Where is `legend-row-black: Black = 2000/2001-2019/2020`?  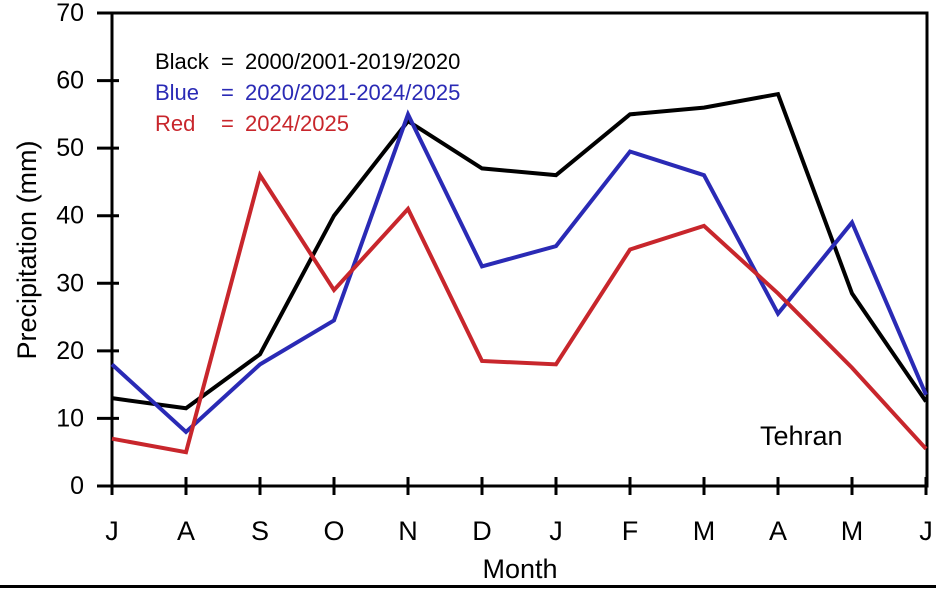 legend-row-black: Black = 2000/2001-2019/2020 is located at coordinates (307, 61).